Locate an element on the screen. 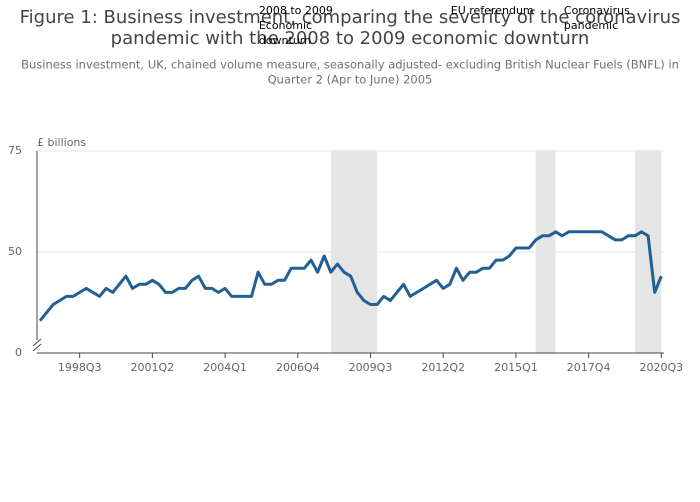 Image resolution: width=700 pixels, height=502 pixels. axis-break is located at coordinates (37, 345).